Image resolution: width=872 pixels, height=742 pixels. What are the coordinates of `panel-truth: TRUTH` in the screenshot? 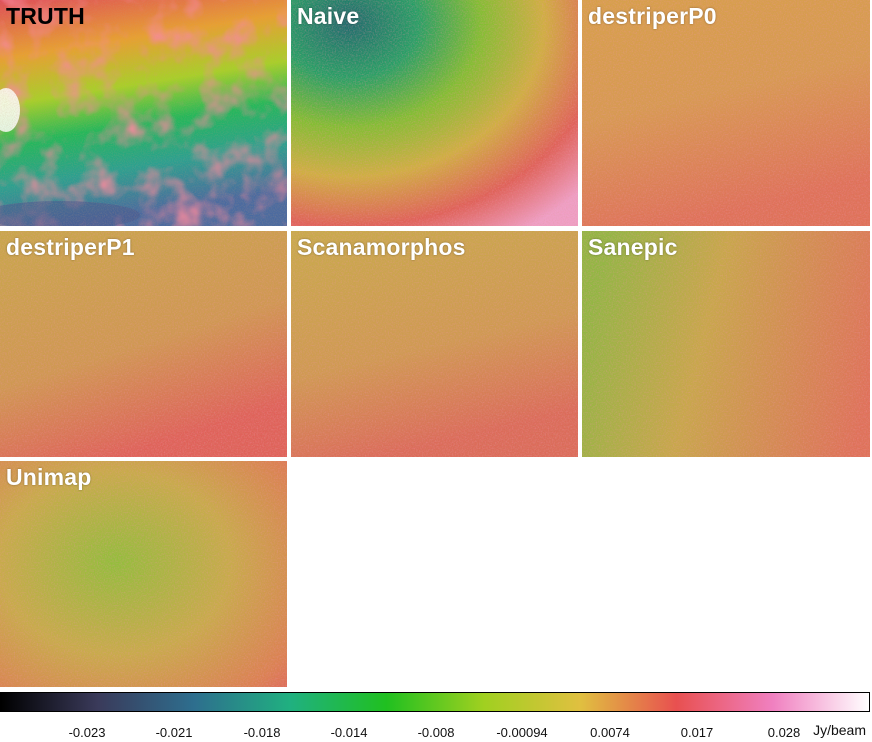 It's located at (143, 113).